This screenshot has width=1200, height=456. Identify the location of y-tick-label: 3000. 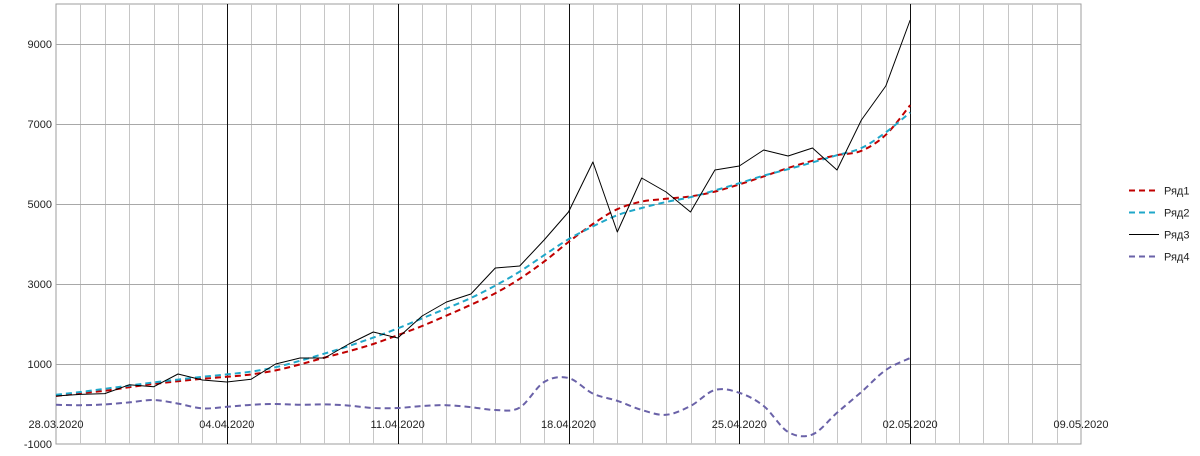
(40, 285).